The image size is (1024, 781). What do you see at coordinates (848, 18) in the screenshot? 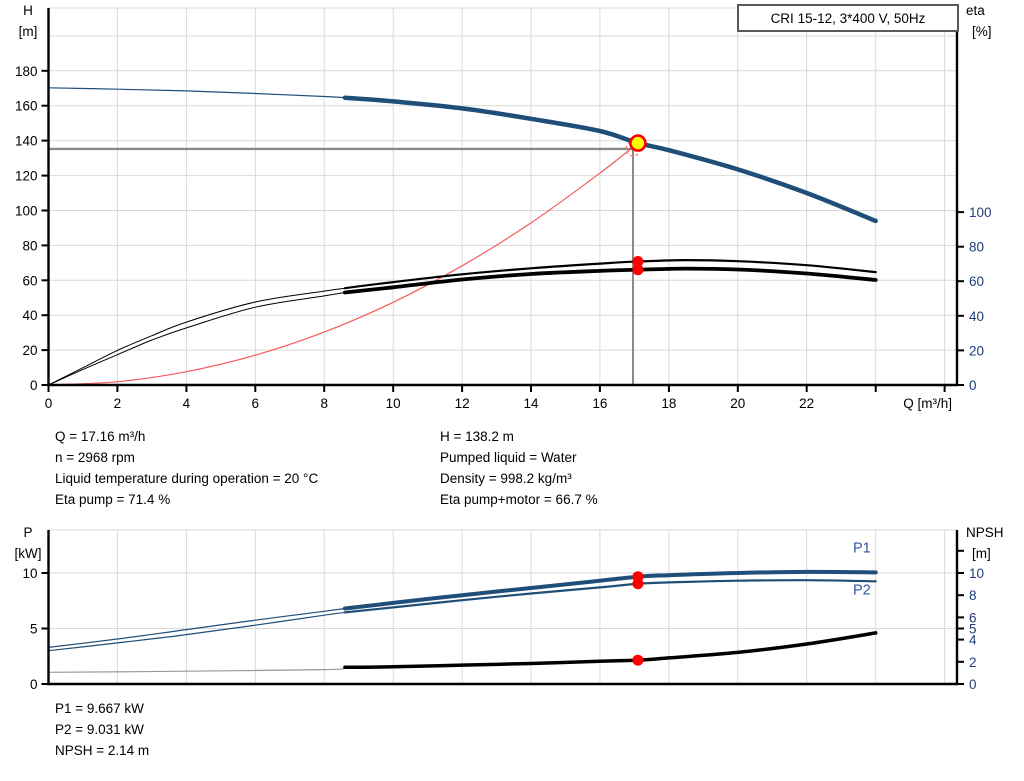
I see `pump-model-title: CRI 15-12, 3*400 V, 50Hz` at bounding box center [848, 18].